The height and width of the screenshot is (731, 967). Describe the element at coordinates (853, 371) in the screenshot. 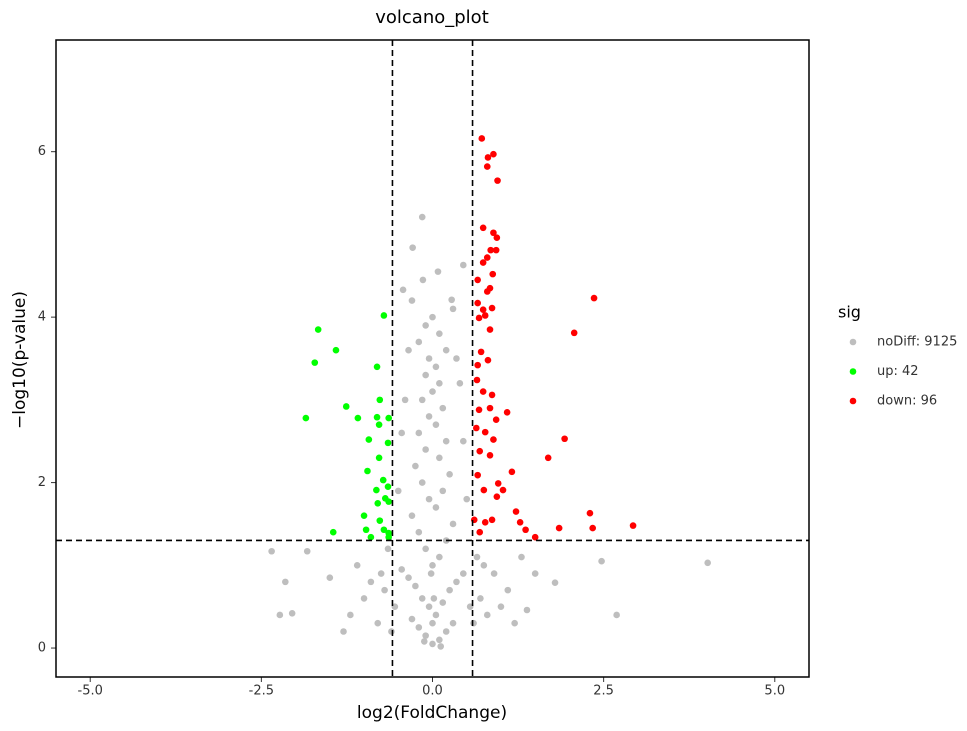

I see `legend-marker` at that location.